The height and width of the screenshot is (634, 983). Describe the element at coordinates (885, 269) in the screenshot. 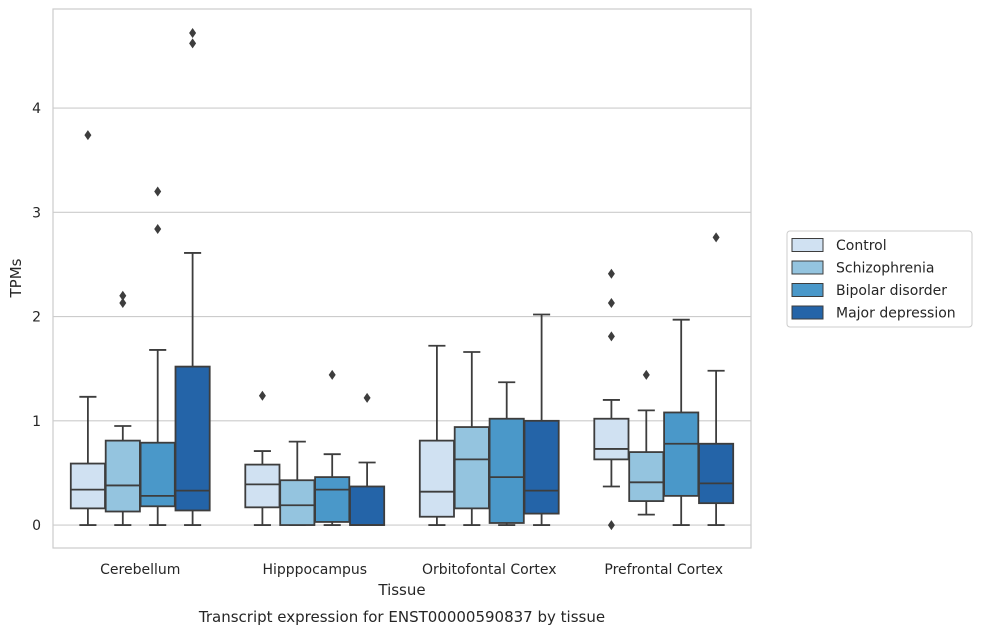

I see `legend-label: Schizophrenia` at that location.